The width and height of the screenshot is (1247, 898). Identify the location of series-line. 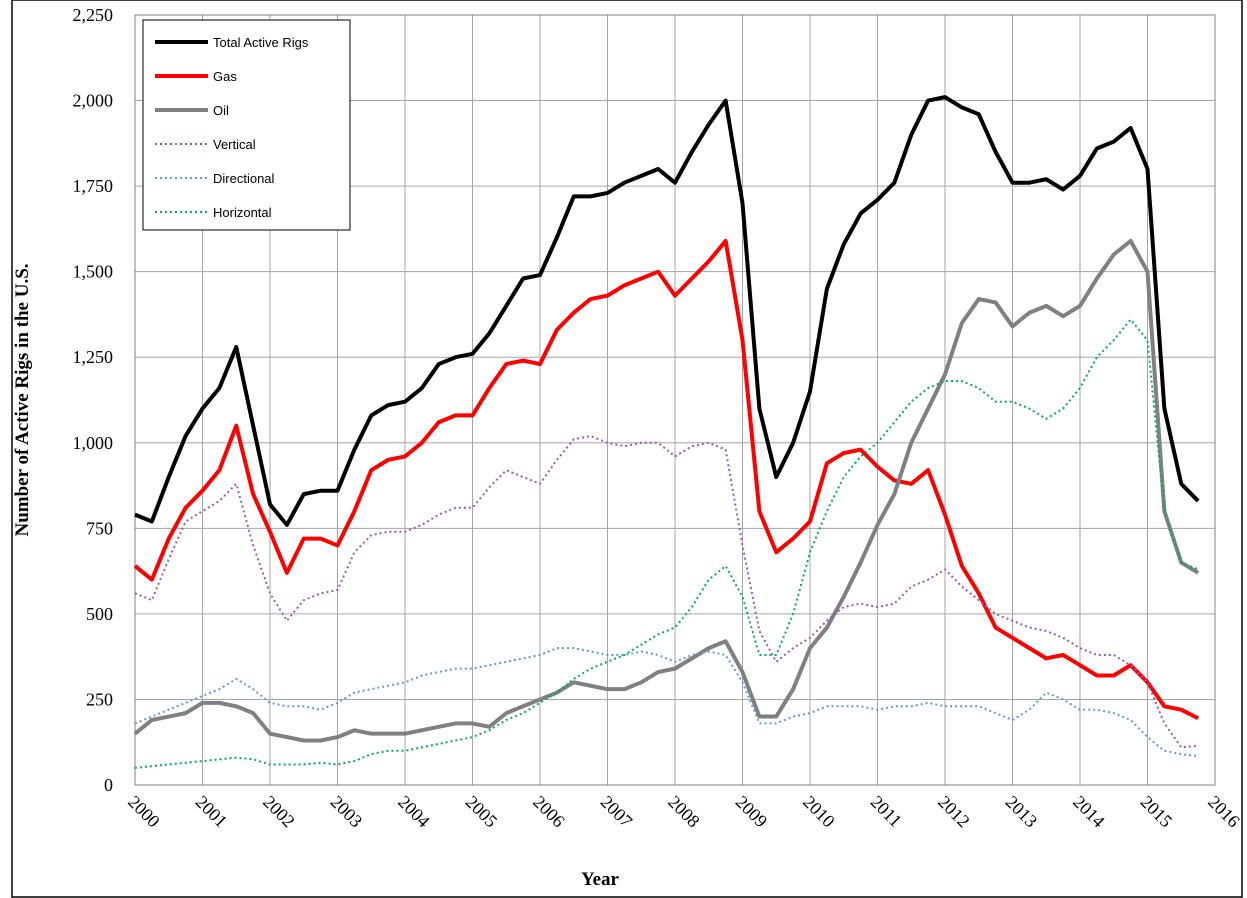
(666, 702).